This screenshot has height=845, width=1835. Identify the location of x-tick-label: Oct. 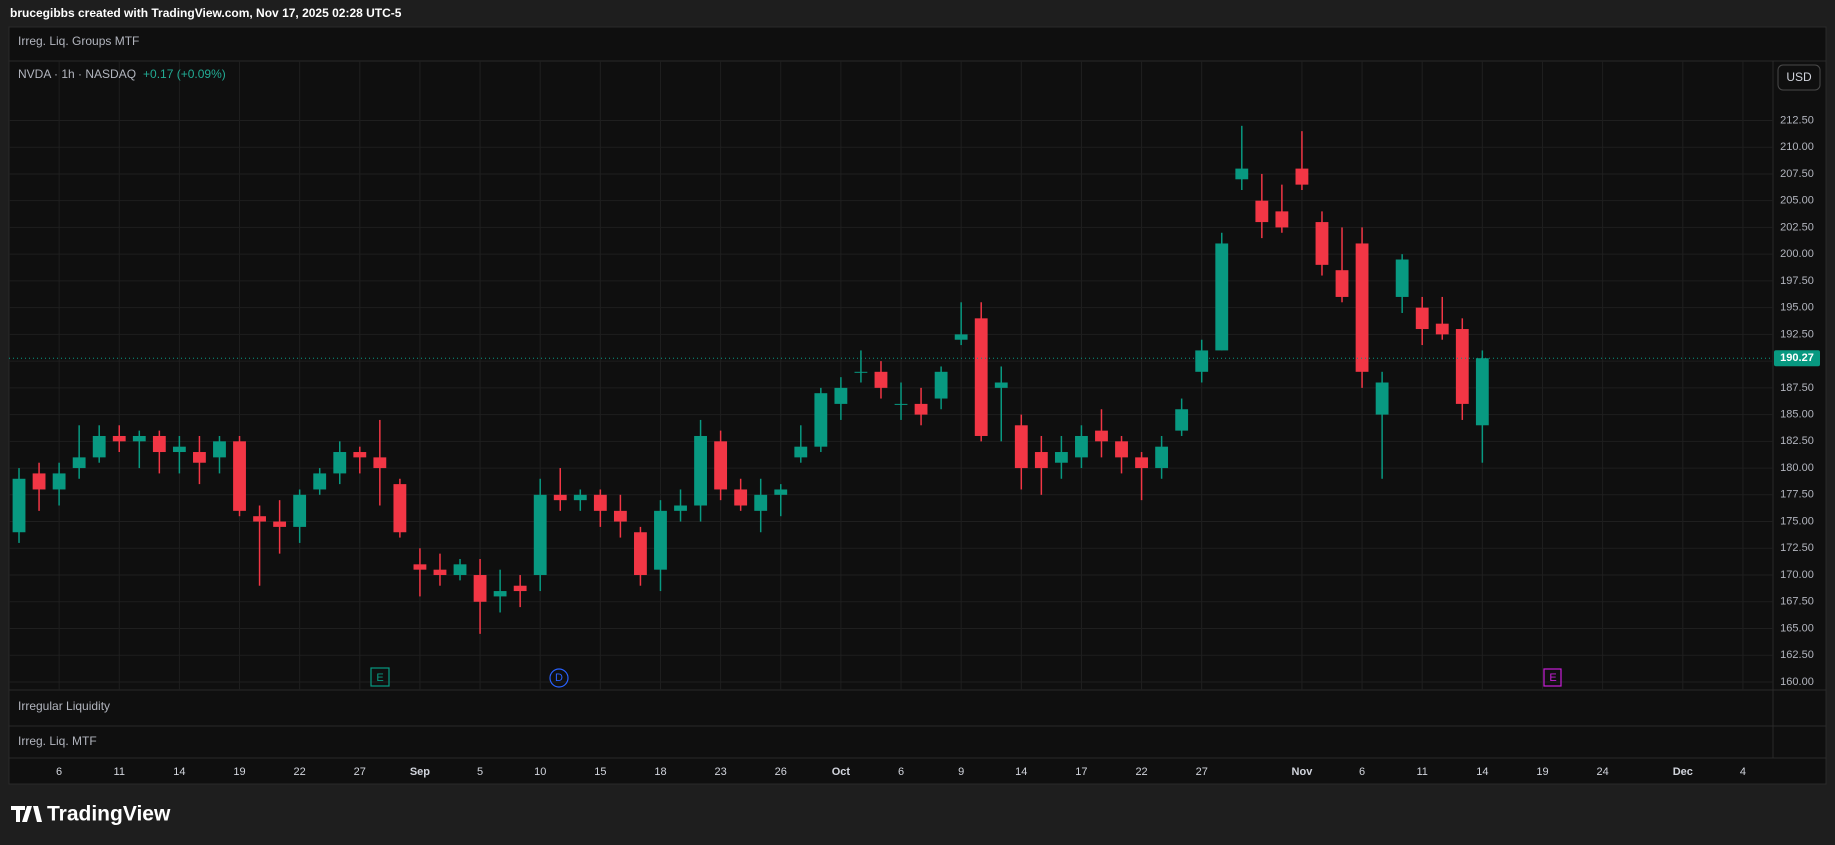
(841, 772).